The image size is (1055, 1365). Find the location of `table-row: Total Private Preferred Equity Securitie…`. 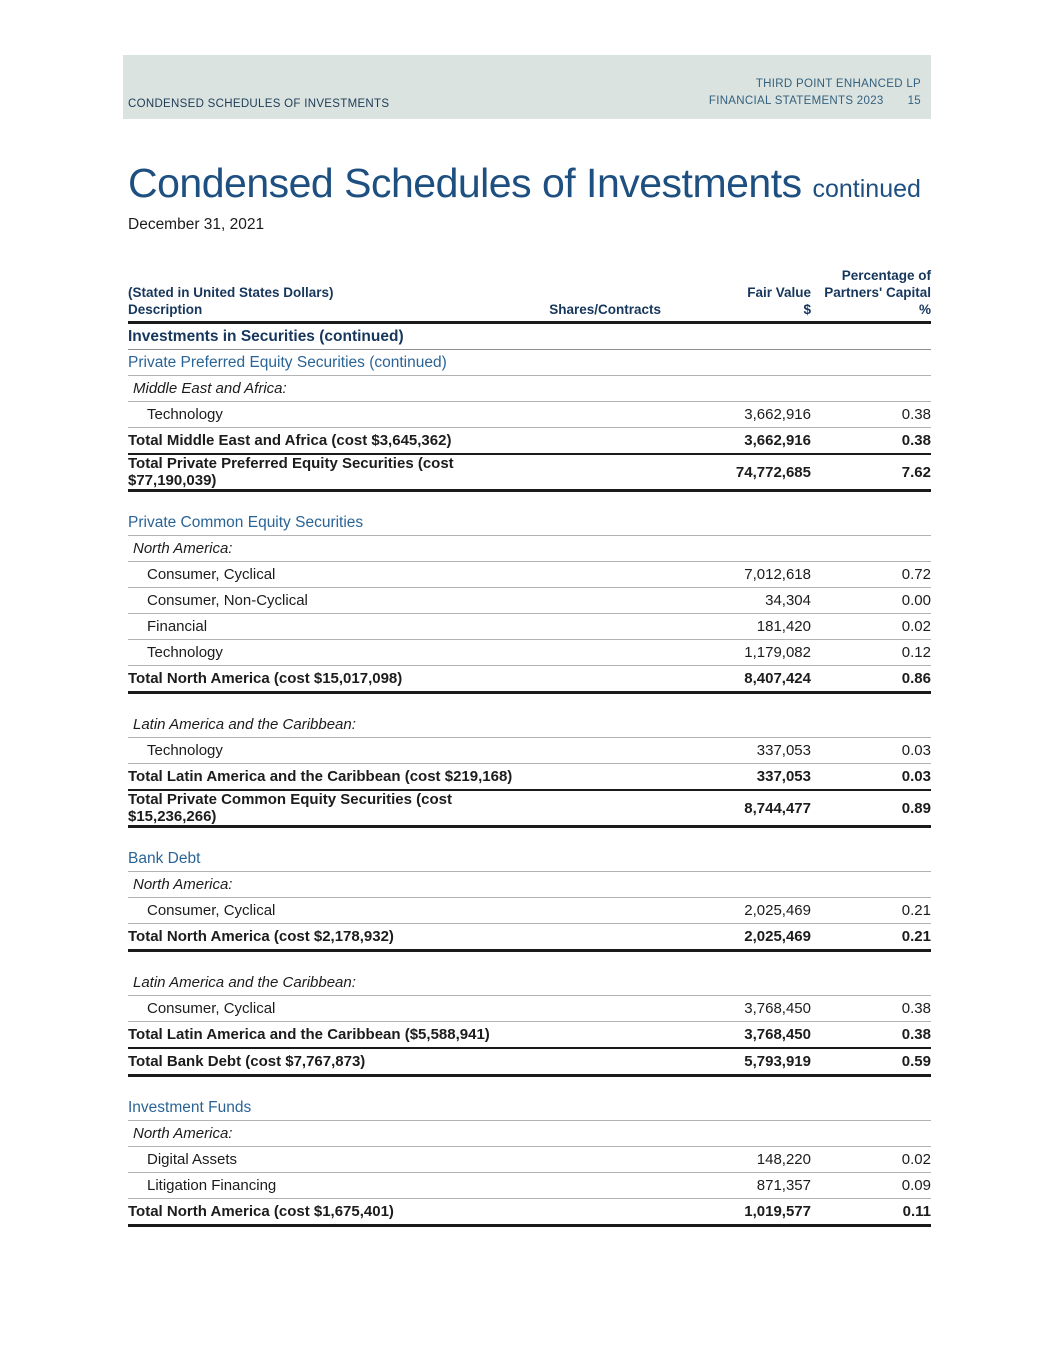

table-row: Total Private Preferred Equity Securitie… is located at coordinates (529, 473).